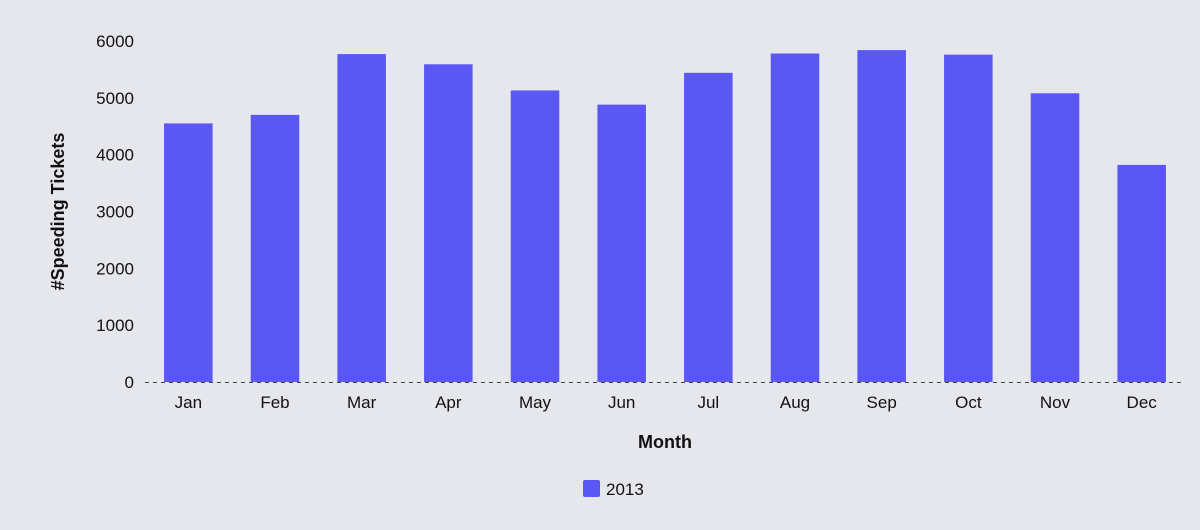 The image size is (1200, 530). I want to click on bar-jul, so click(708, 227).